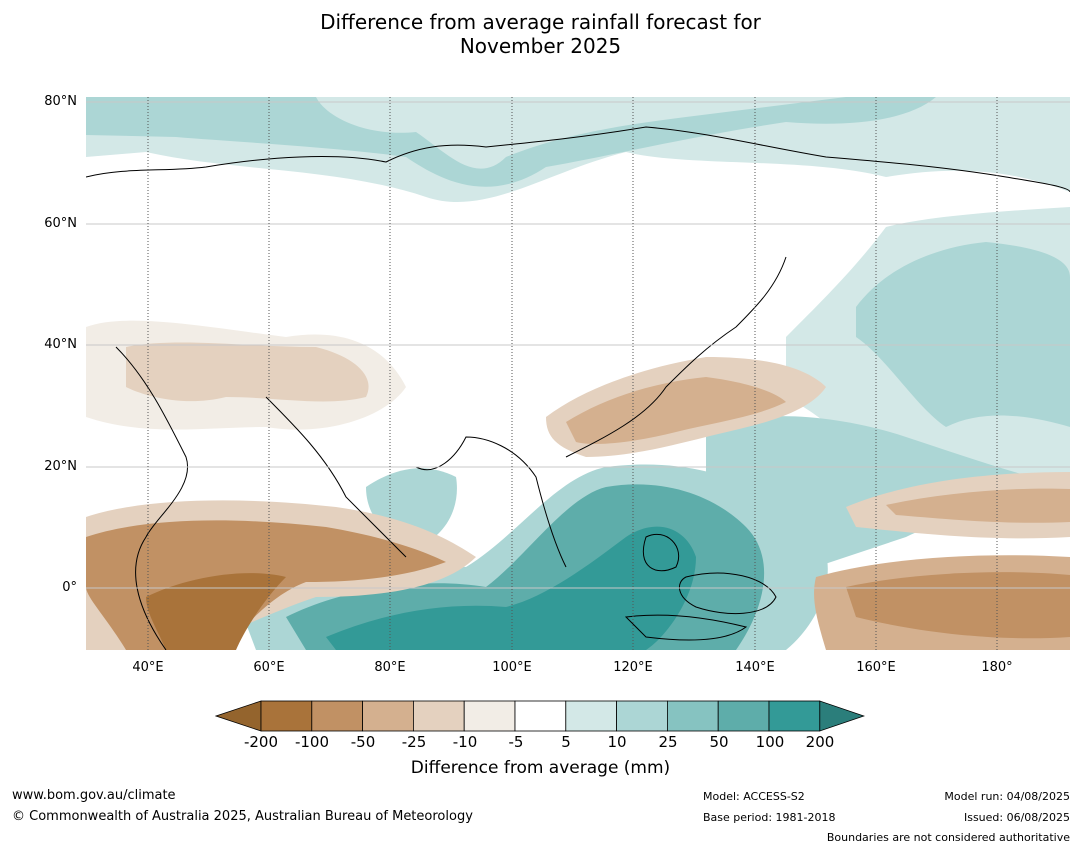 This screenshot has width=1081, height=850. What do you see at coordinates (842, 716) in the screenshot?
I see `colorbar-over-arrow` at bounding box center [842, 716].